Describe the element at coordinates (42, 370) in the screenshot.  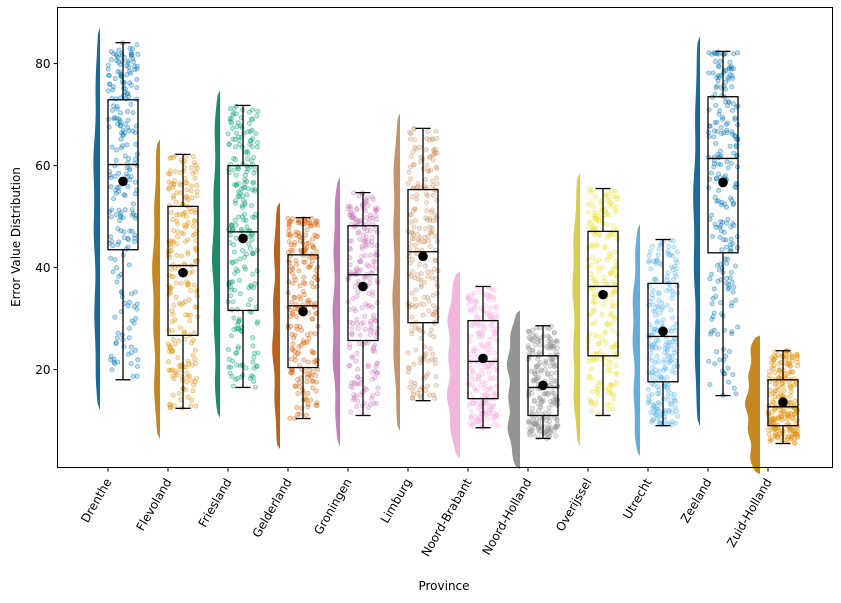
I see `y-tick-label: 20` at that location.